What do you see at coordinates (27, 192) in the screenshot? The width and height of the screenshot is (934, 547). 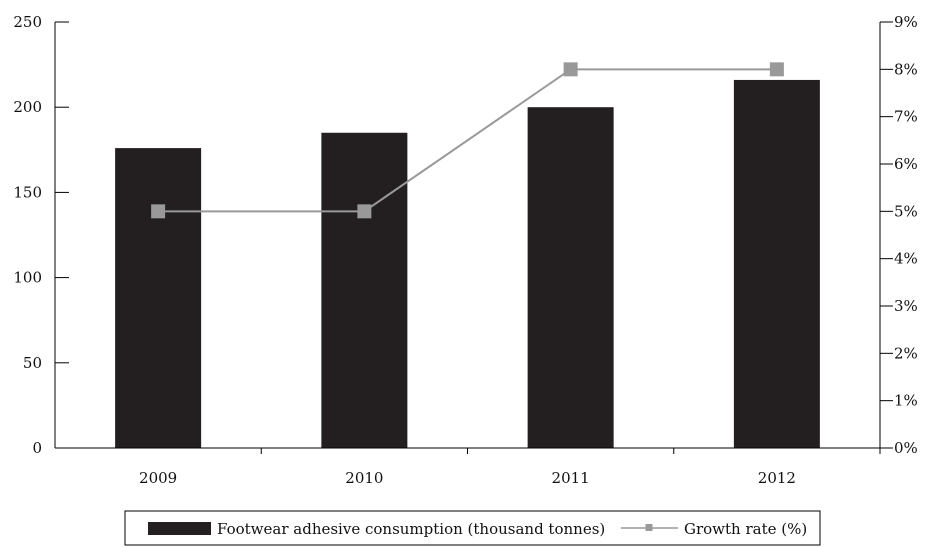 I see `left-tick-label: 150` at bounding box center [27, 192].